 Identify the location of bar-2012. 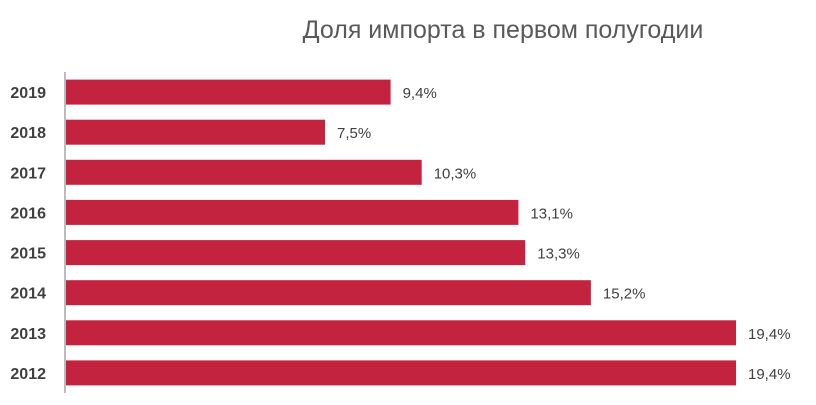
(401, 373).